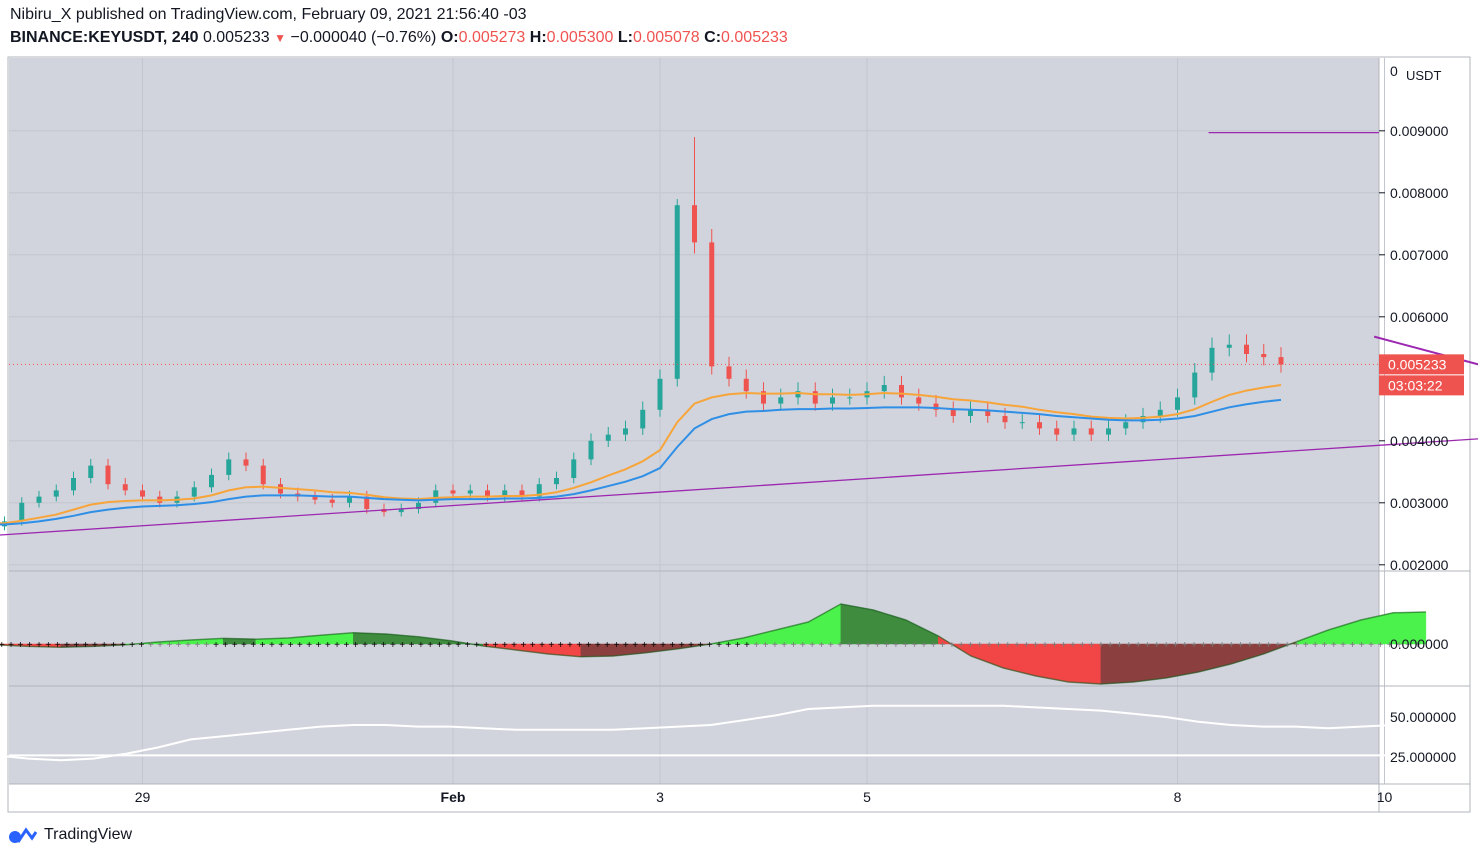 This screenshot has width=1478, height=860. Describe the element at coordinates (41, 14) in the screenshot. I see `author-name: Nibiru_X` at that location.